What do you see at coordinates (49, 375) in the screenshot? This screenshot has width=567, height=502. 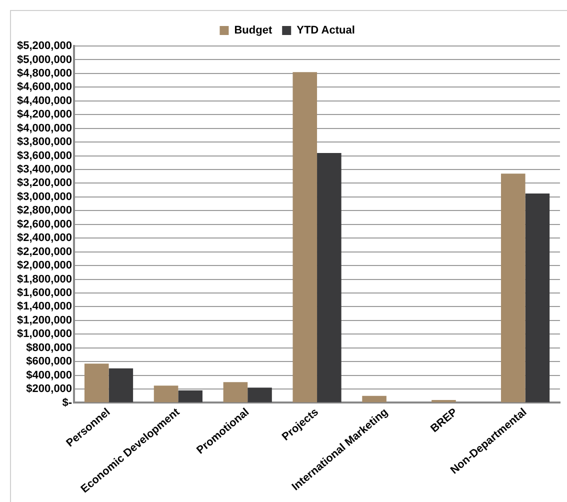 I see `y-tick-label: $400,000` at bounding box center [49, 375].